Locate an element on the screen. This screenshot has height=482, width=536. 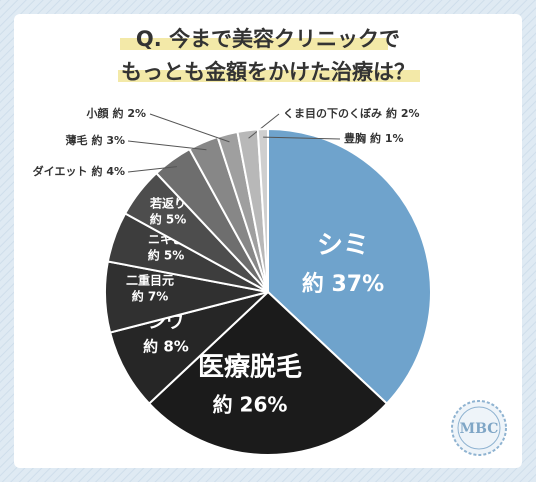
logo-text: MBC is located at coordinates (479, 429).